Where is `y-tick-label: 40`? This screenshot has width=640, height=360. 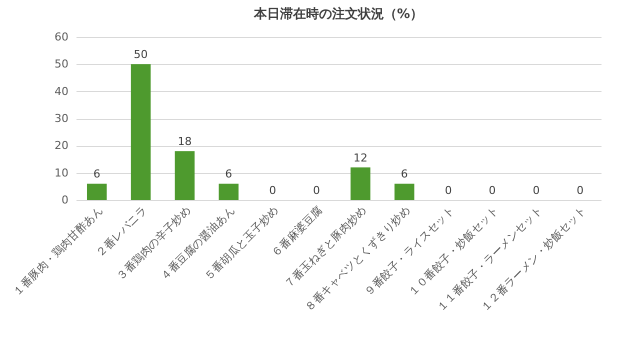 y-tick-label: 40 is located at coordinates (61, 91).